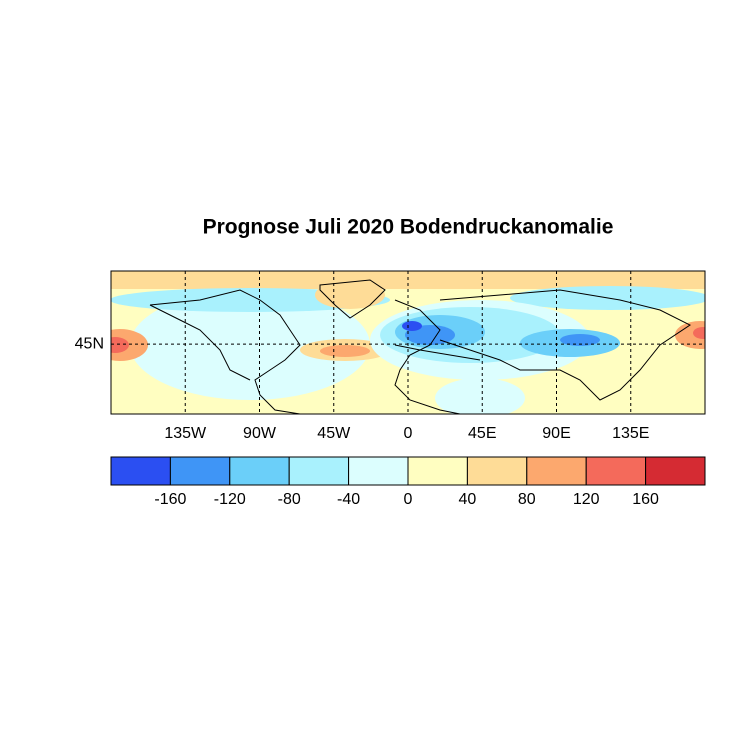  What do you see at coordinates (289, 499) in the screenshot?
I see `colorbar-label: -80` at bounding box center [289, 499].